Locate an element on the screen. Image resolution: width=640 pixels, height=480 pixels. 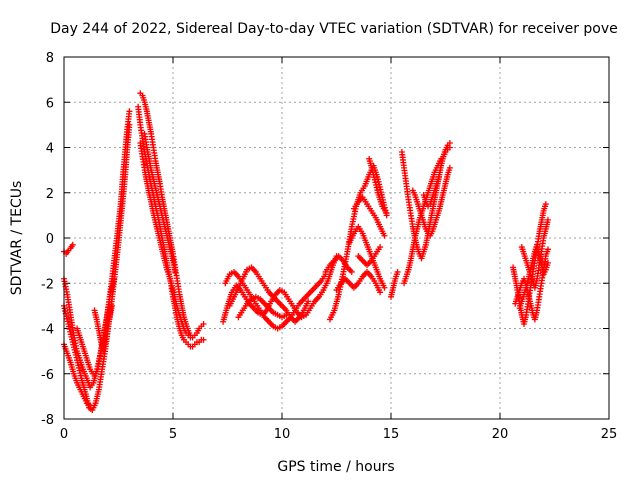
series-east-D is located at coordinates (431, 191).